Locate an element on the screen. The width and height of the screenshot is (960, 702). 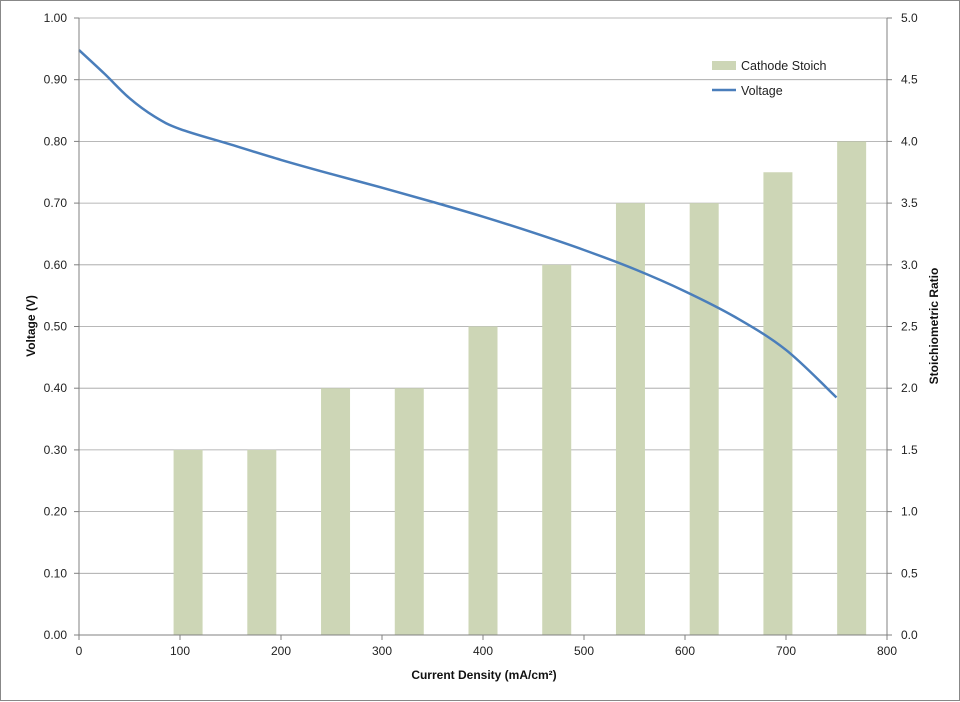
y-left-tick-label: 1.00 is located at coordinates (56, 18).